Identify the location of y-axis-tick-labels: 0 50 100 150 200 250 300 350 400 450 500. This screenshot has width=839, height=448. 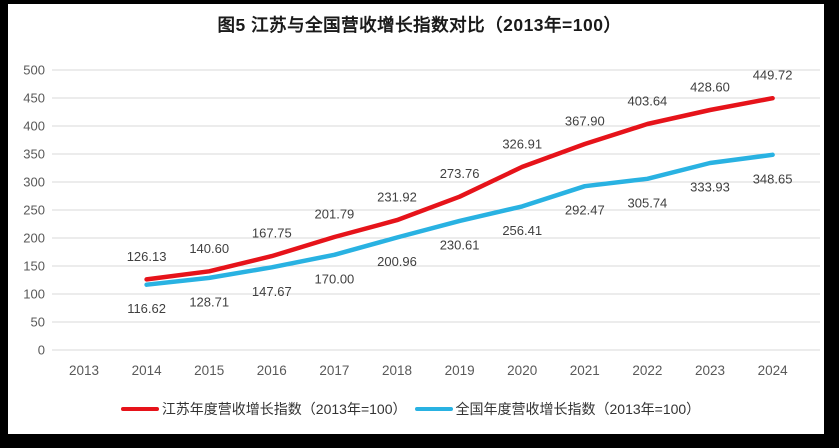
(34, 210).